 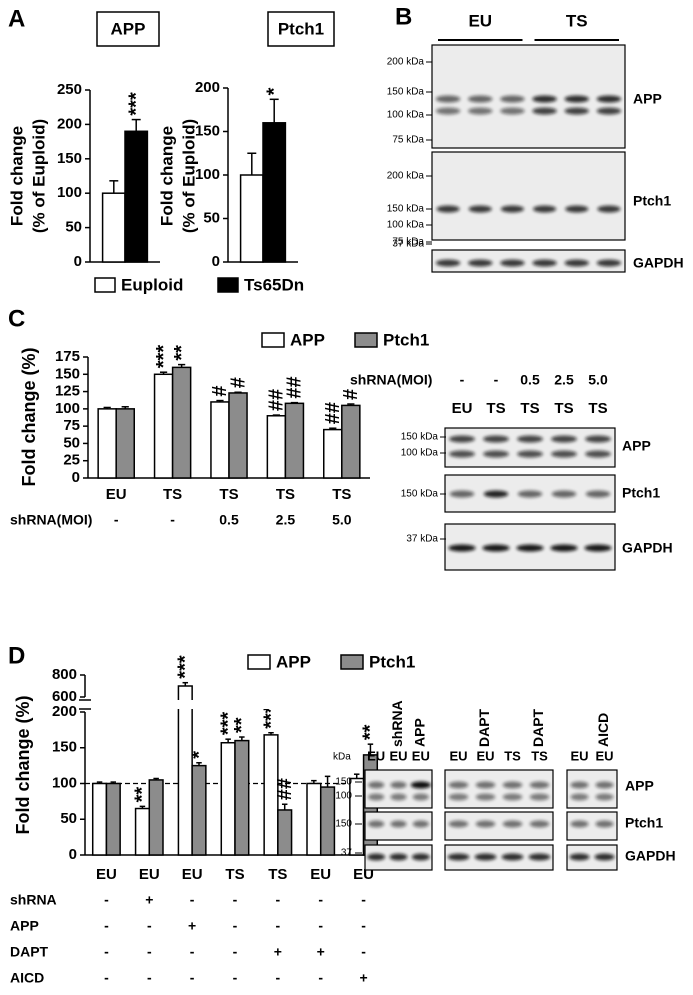 What do you see at coordinates (67, 356) in the screenshot?
I see `y-tick-label: 175` at bounding box center [67, 356].